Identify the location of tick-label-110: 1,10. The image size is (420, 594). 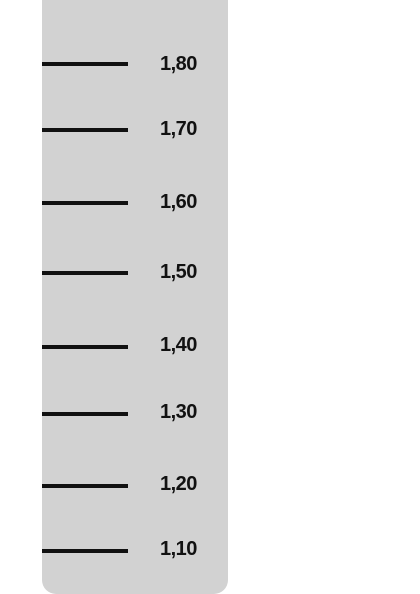
(178, 549).